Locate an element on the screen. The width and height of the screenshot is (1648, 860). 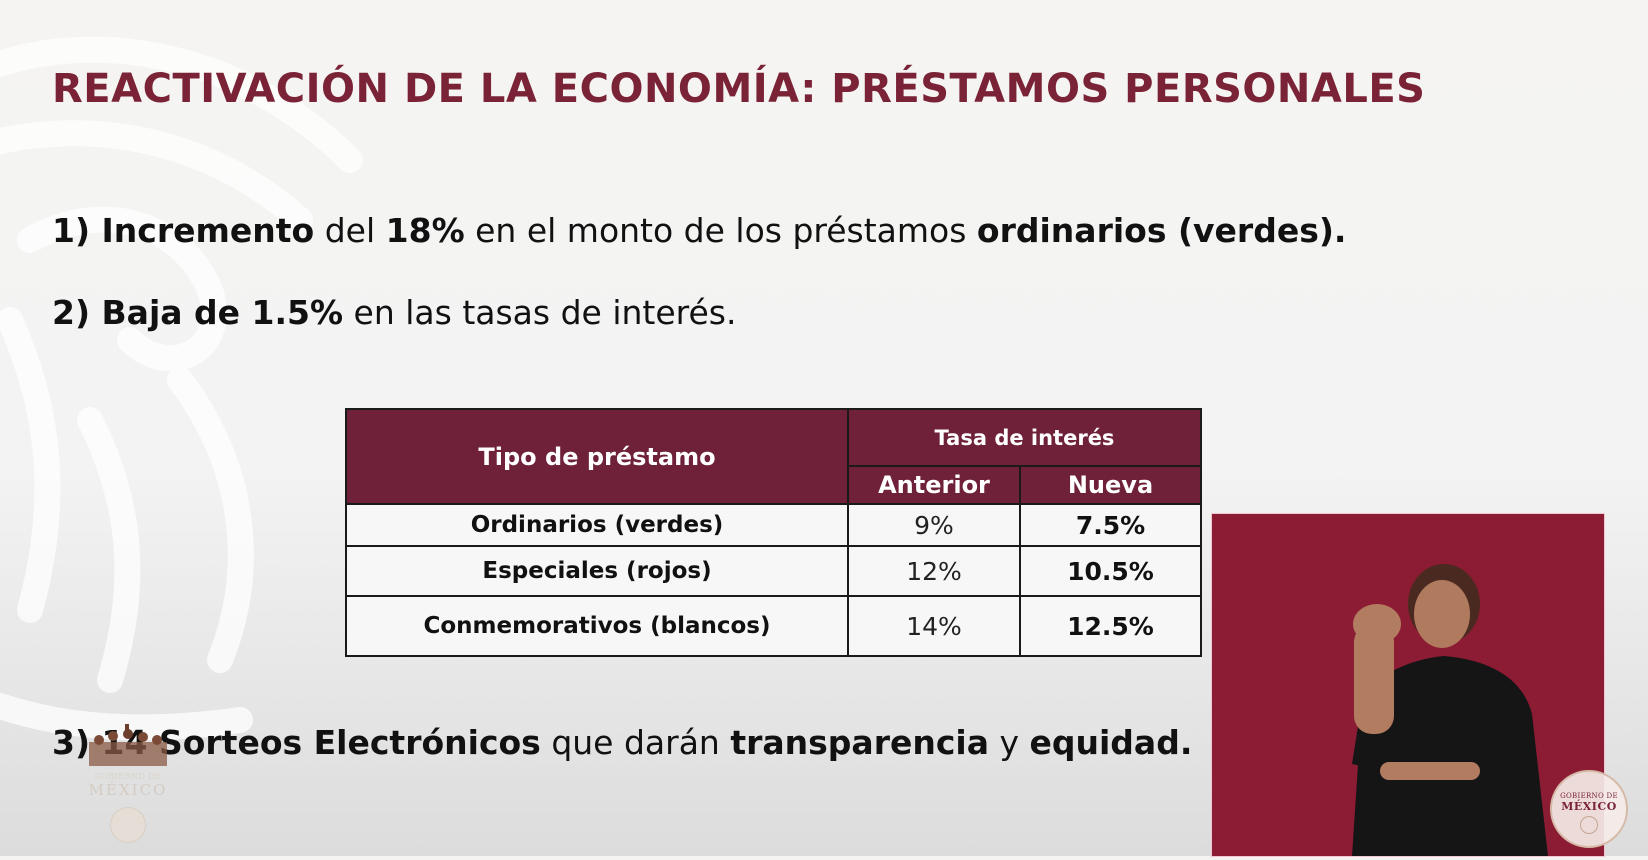
heroes-silhouette-icon is located at coordinates (128, 745).